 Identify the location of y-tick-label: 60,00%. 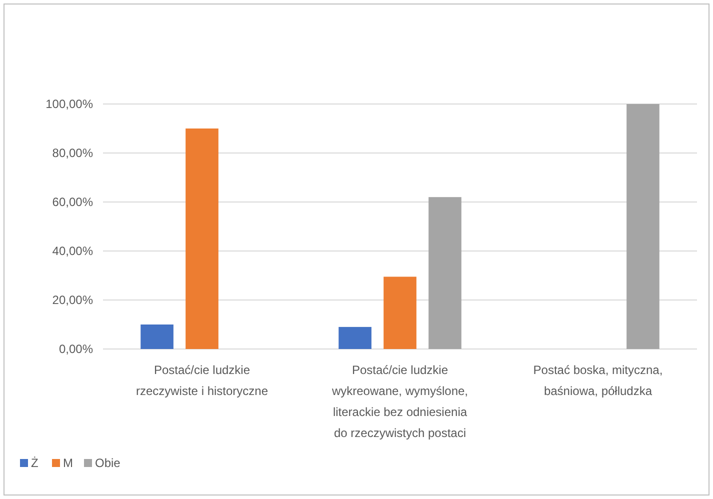
(73, 202).